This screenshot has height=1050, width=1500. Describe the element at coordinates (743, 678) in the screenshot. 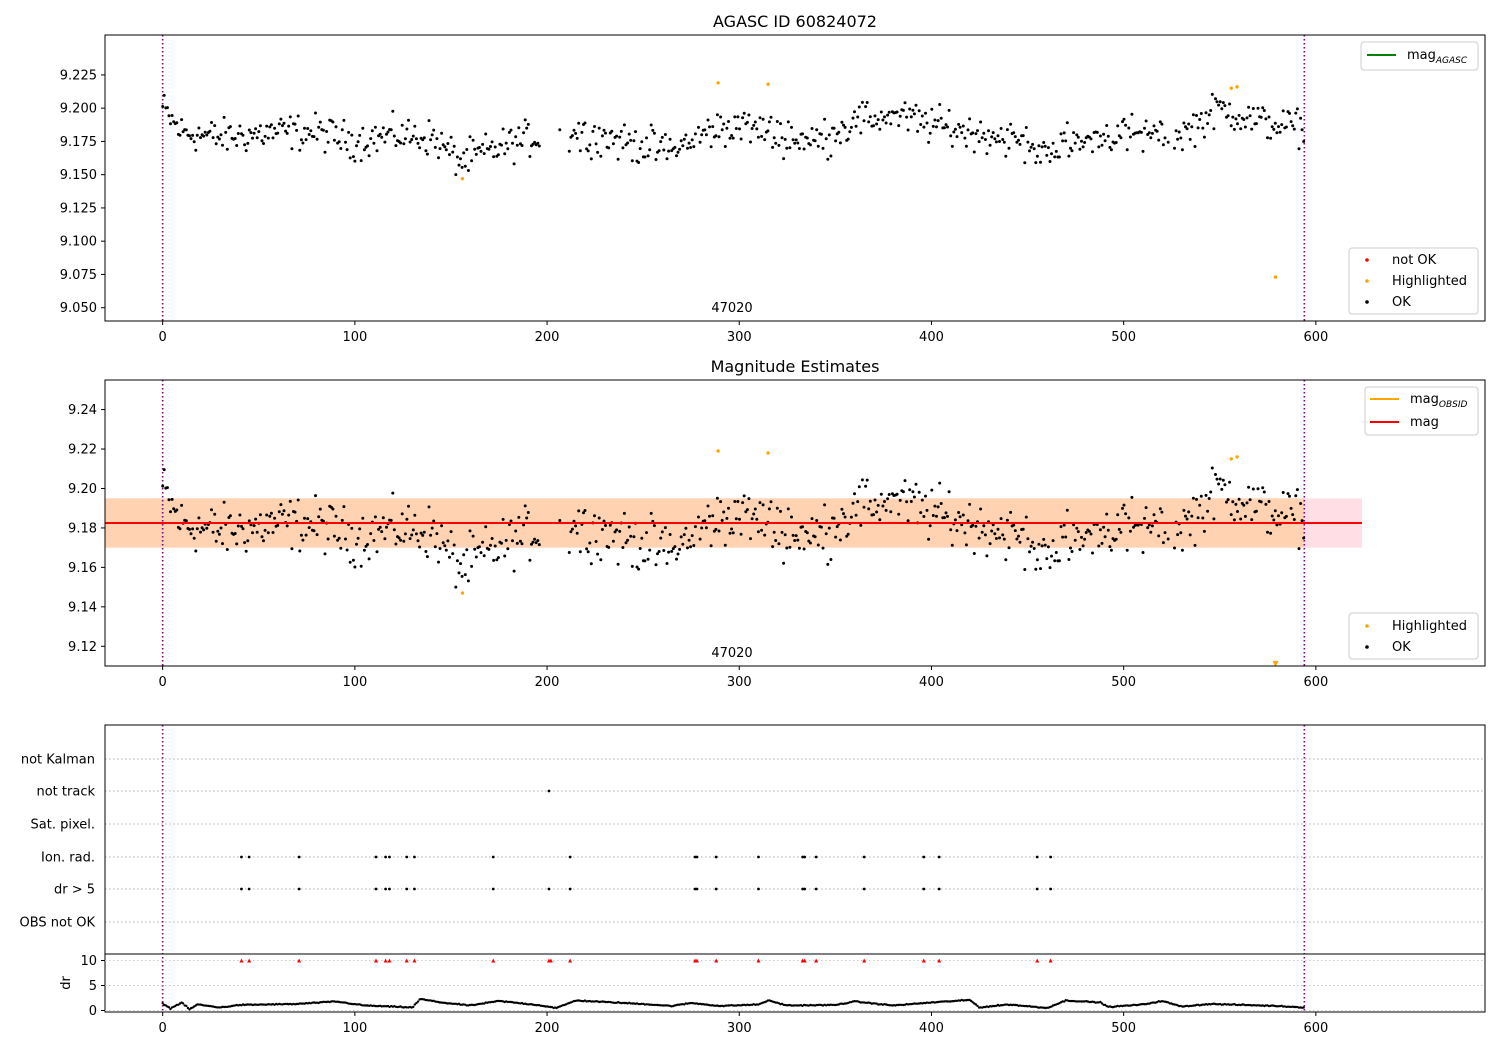

I see `panel2-x-ticks: 0 100 200 300 400 500 600` at that location.